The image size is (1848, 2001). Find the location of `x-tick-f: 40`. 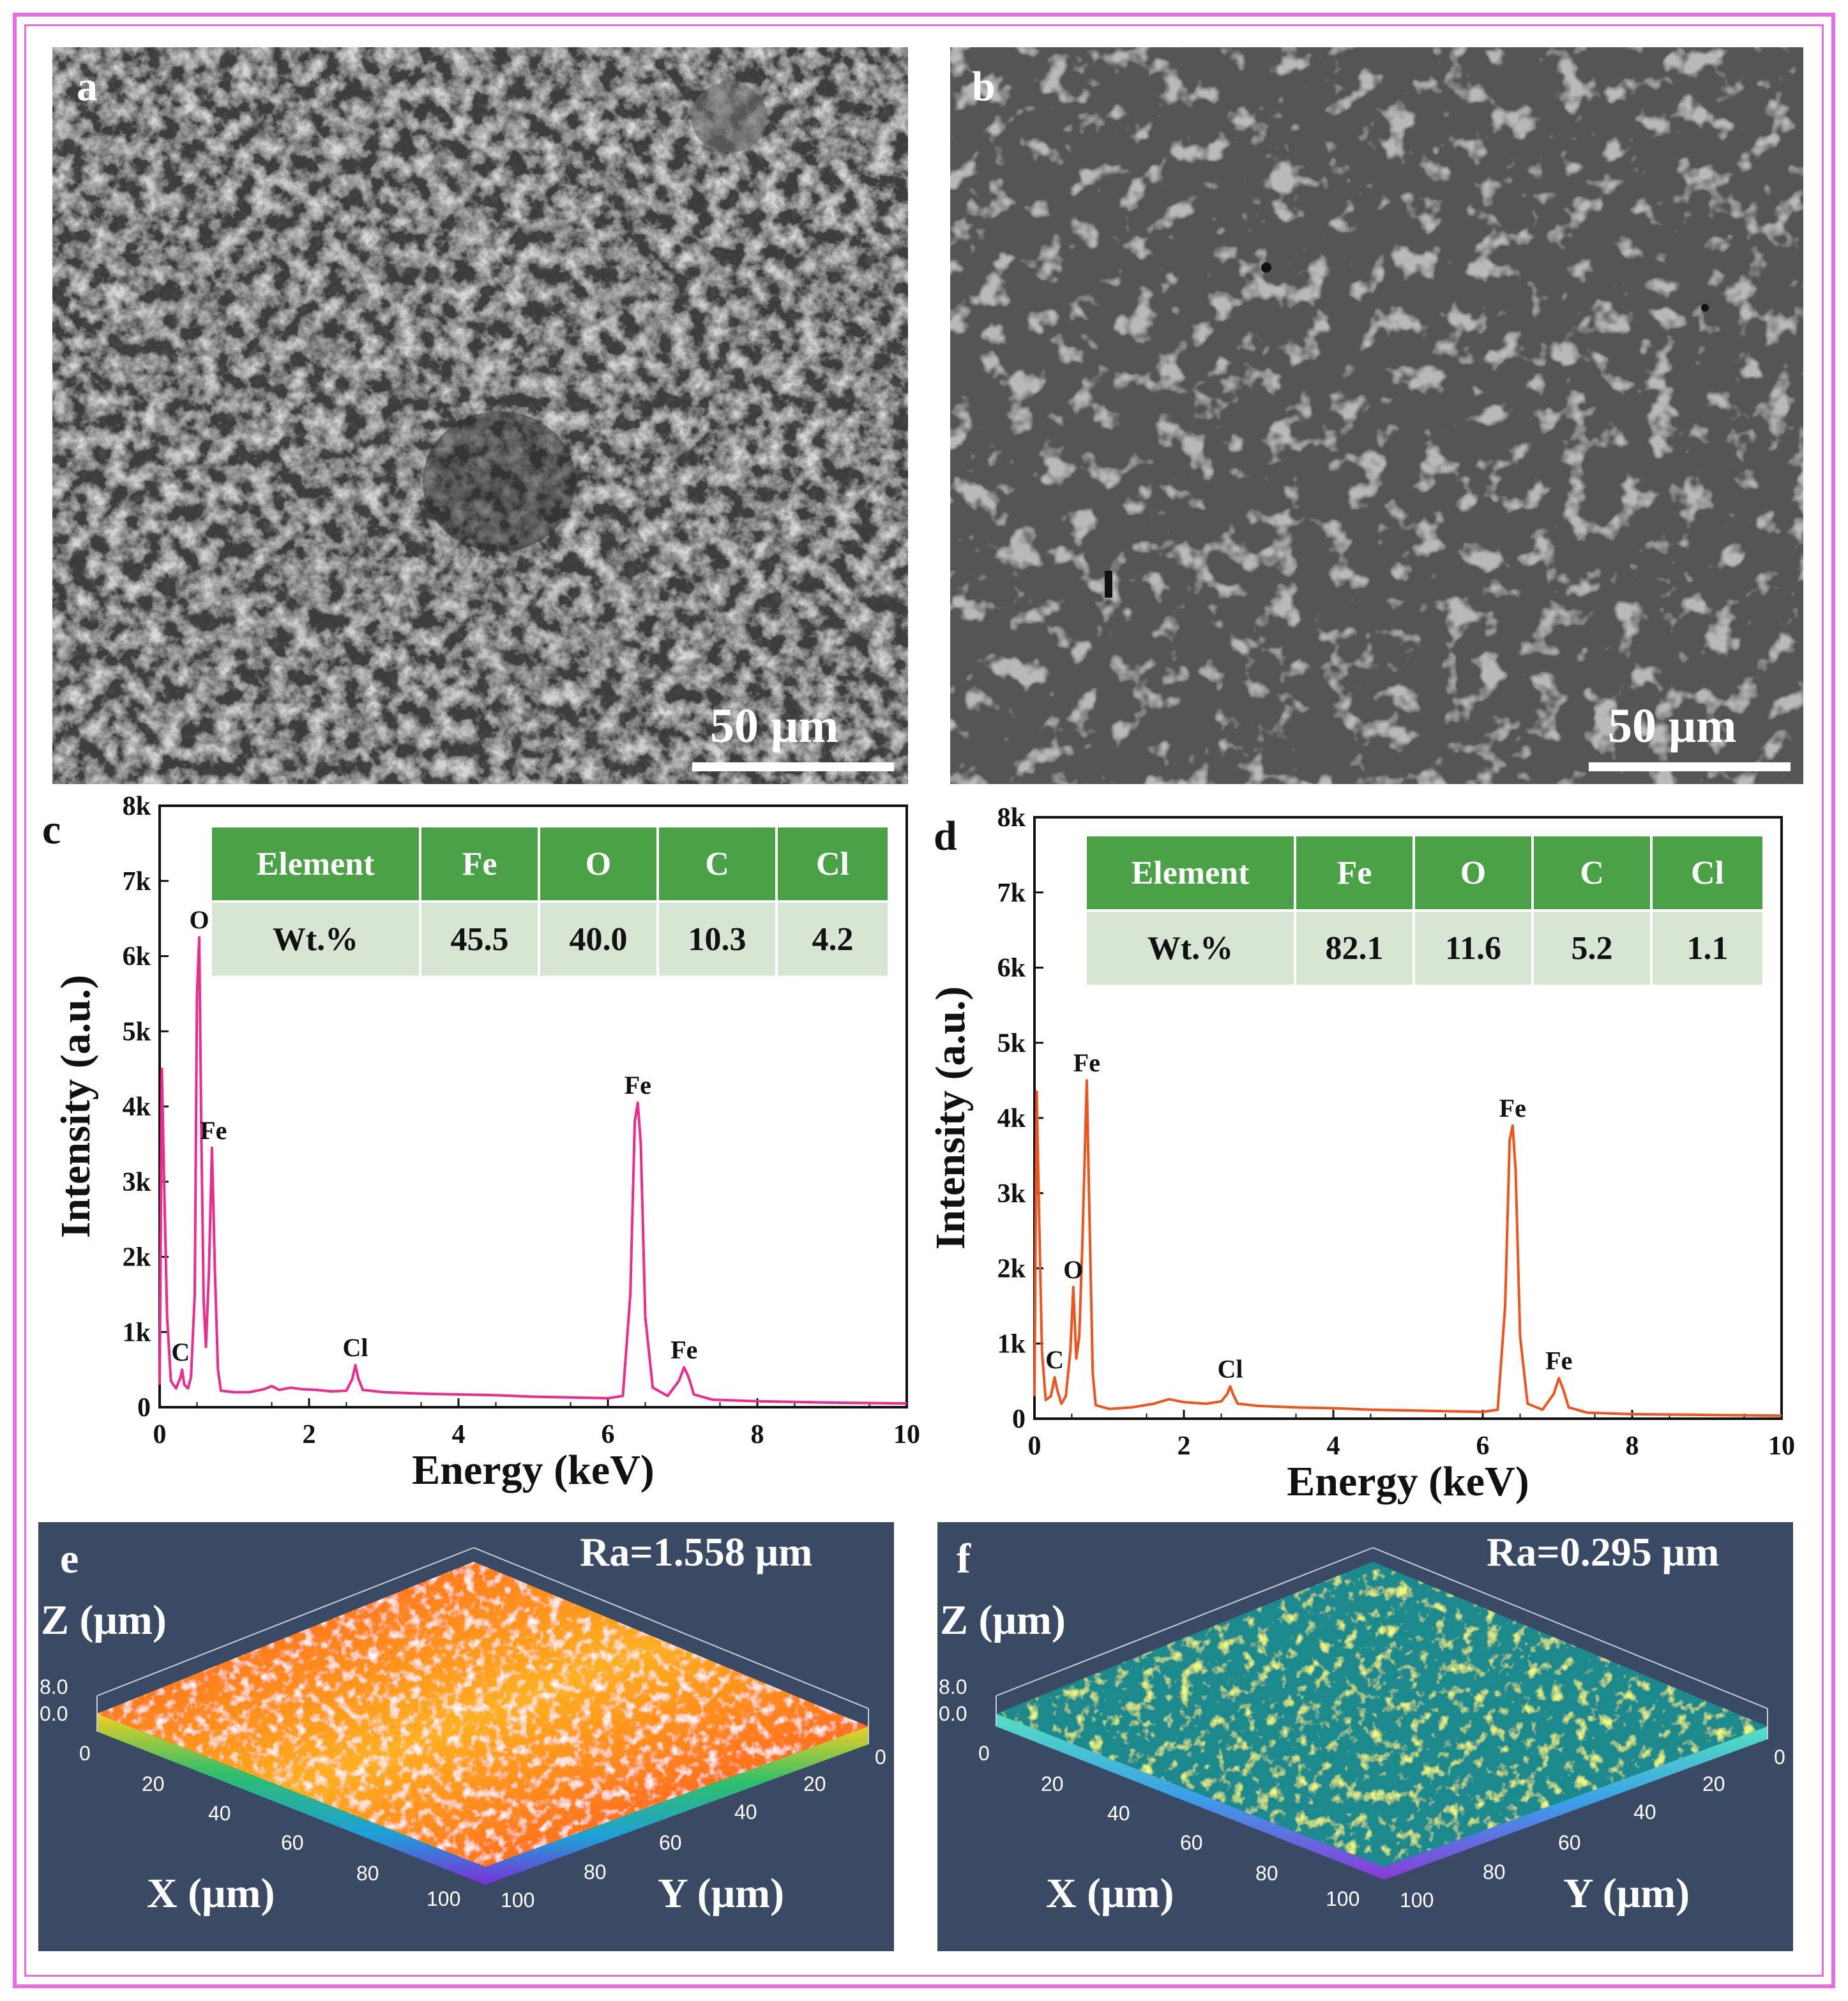

x-tick-f: 40 is located at coordinates (1118, 1813).